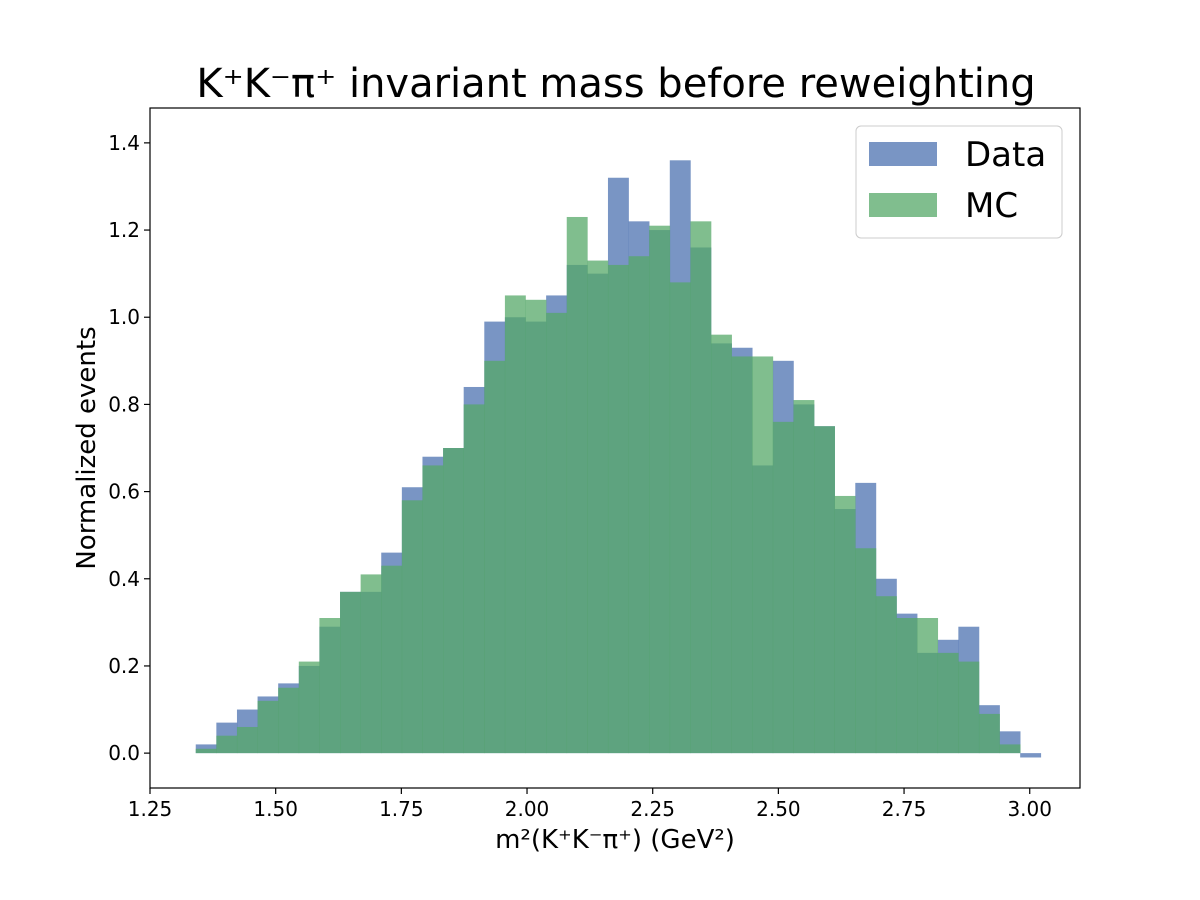  Describe the element at coordinates (124, 579) in the screenshot. I see `y-tick-label: 0.4` at that location.